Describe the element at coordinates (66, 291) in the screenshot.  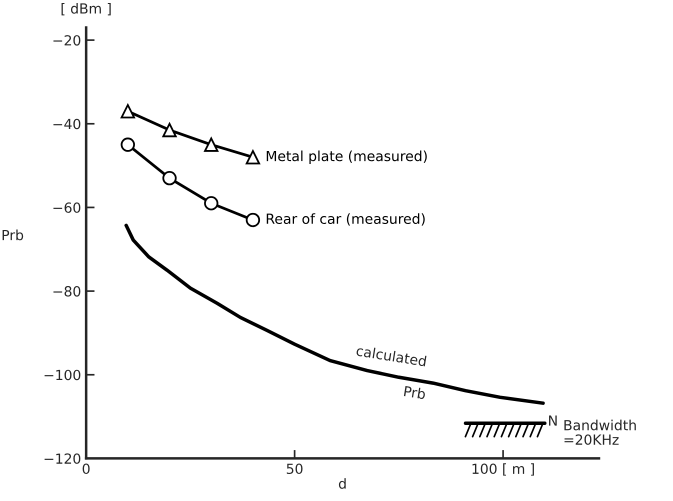
I see `y-tick-label: −80` at that location.